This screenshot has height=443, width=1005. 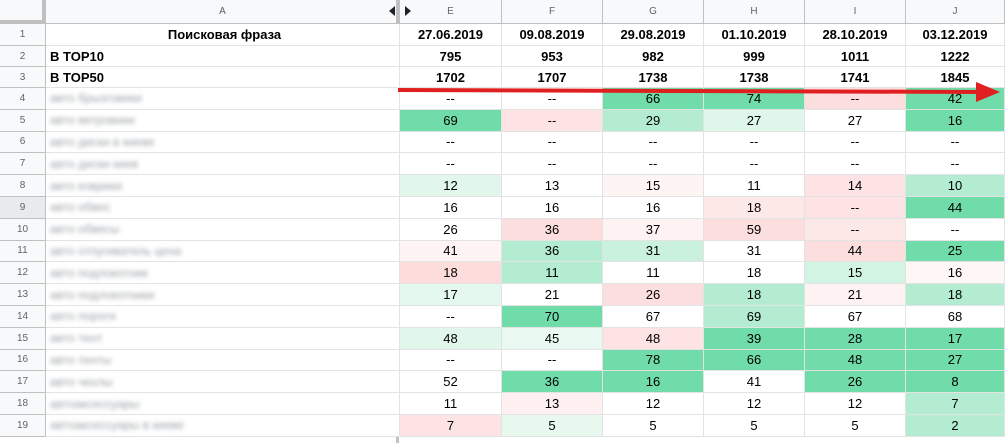 I want to click on search-phrase-cell: авто тент, so click(x=223, y=338).